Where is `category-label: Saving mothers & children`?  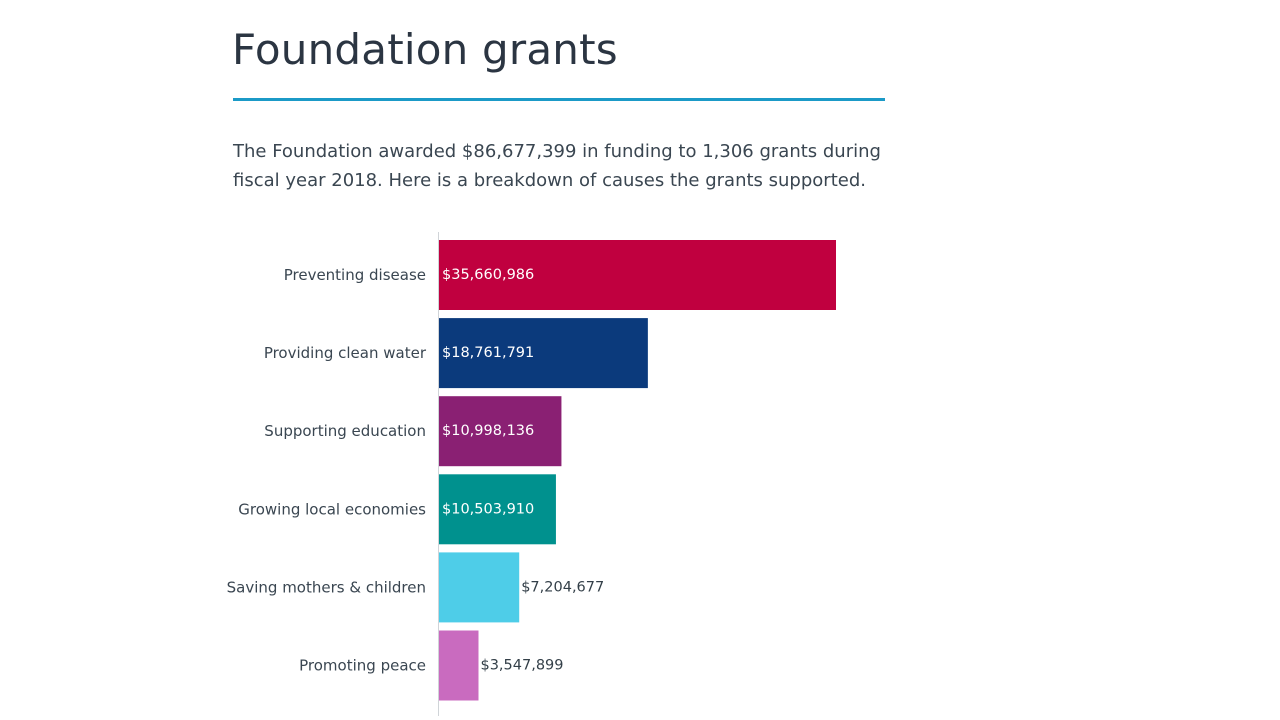 category-label: Saving mothers & children is located at coordinates (326, 587).